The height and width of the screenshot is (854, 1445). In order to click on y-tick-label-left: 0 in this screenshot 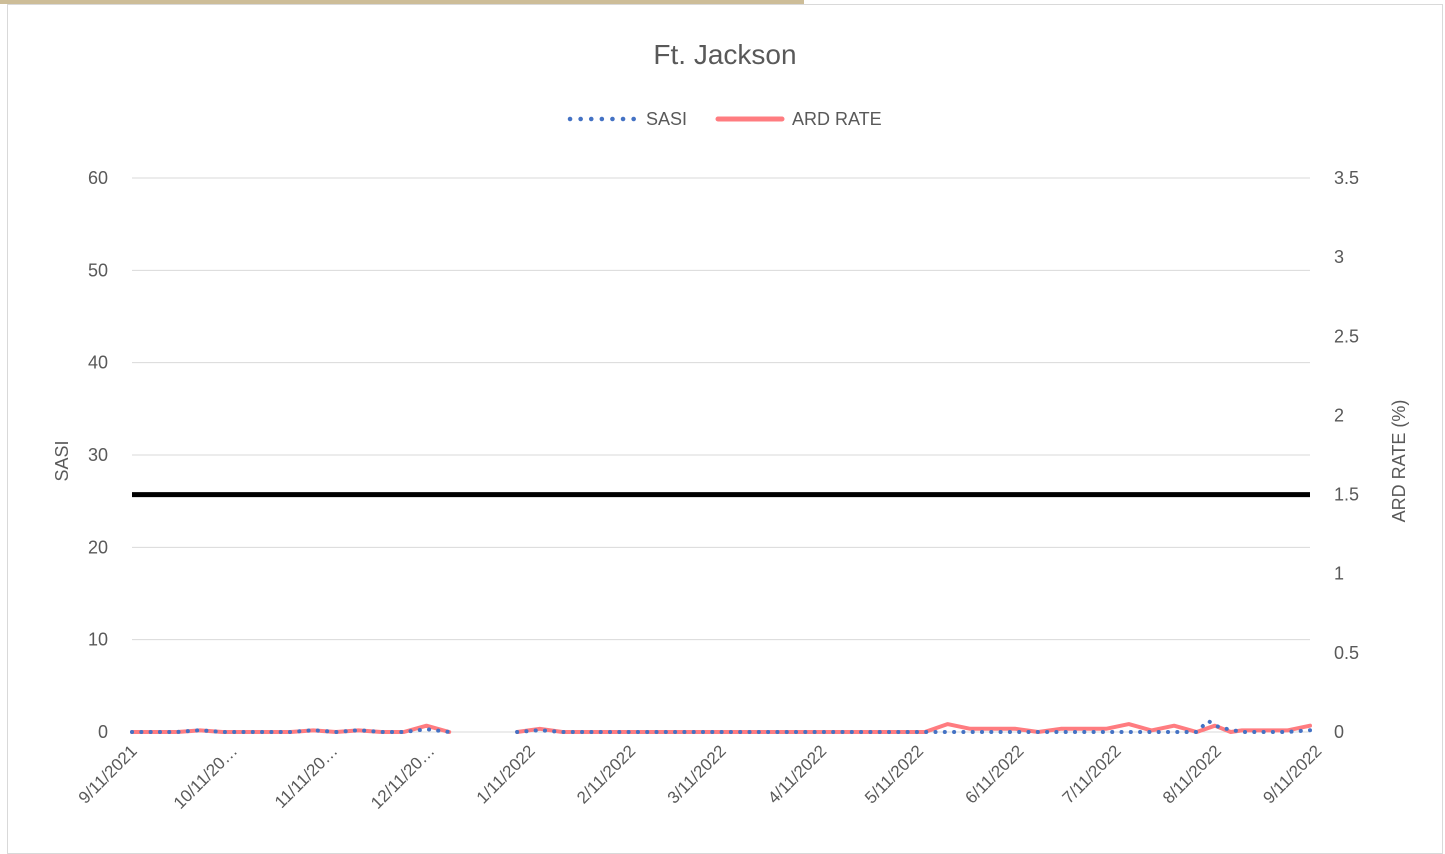, I will do `click(103, 732)`.